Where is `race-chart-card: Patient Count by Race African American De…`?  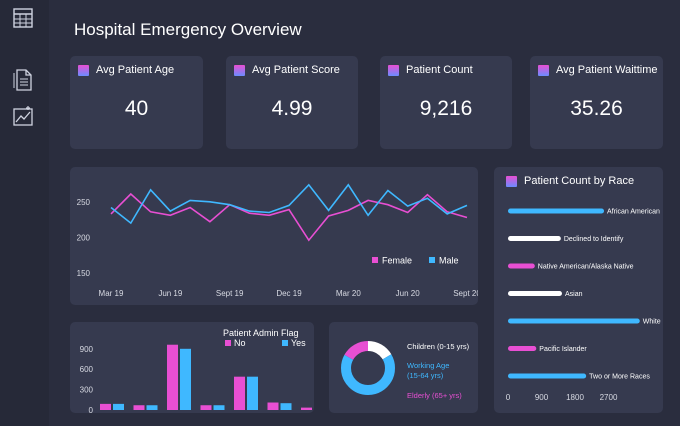
race-chart-card: Patient Count by Race African American De… is located at coordinates (578, 290).